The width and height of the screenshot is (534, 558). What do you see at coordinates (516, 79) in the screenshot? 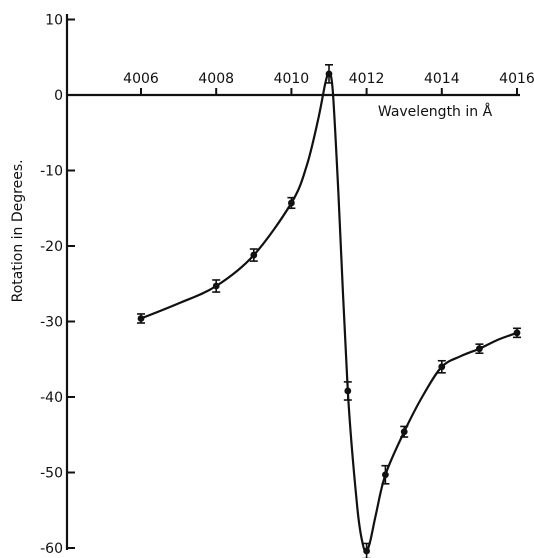
I see `x-tick-label: 4016` at bounding box center [516, 79].